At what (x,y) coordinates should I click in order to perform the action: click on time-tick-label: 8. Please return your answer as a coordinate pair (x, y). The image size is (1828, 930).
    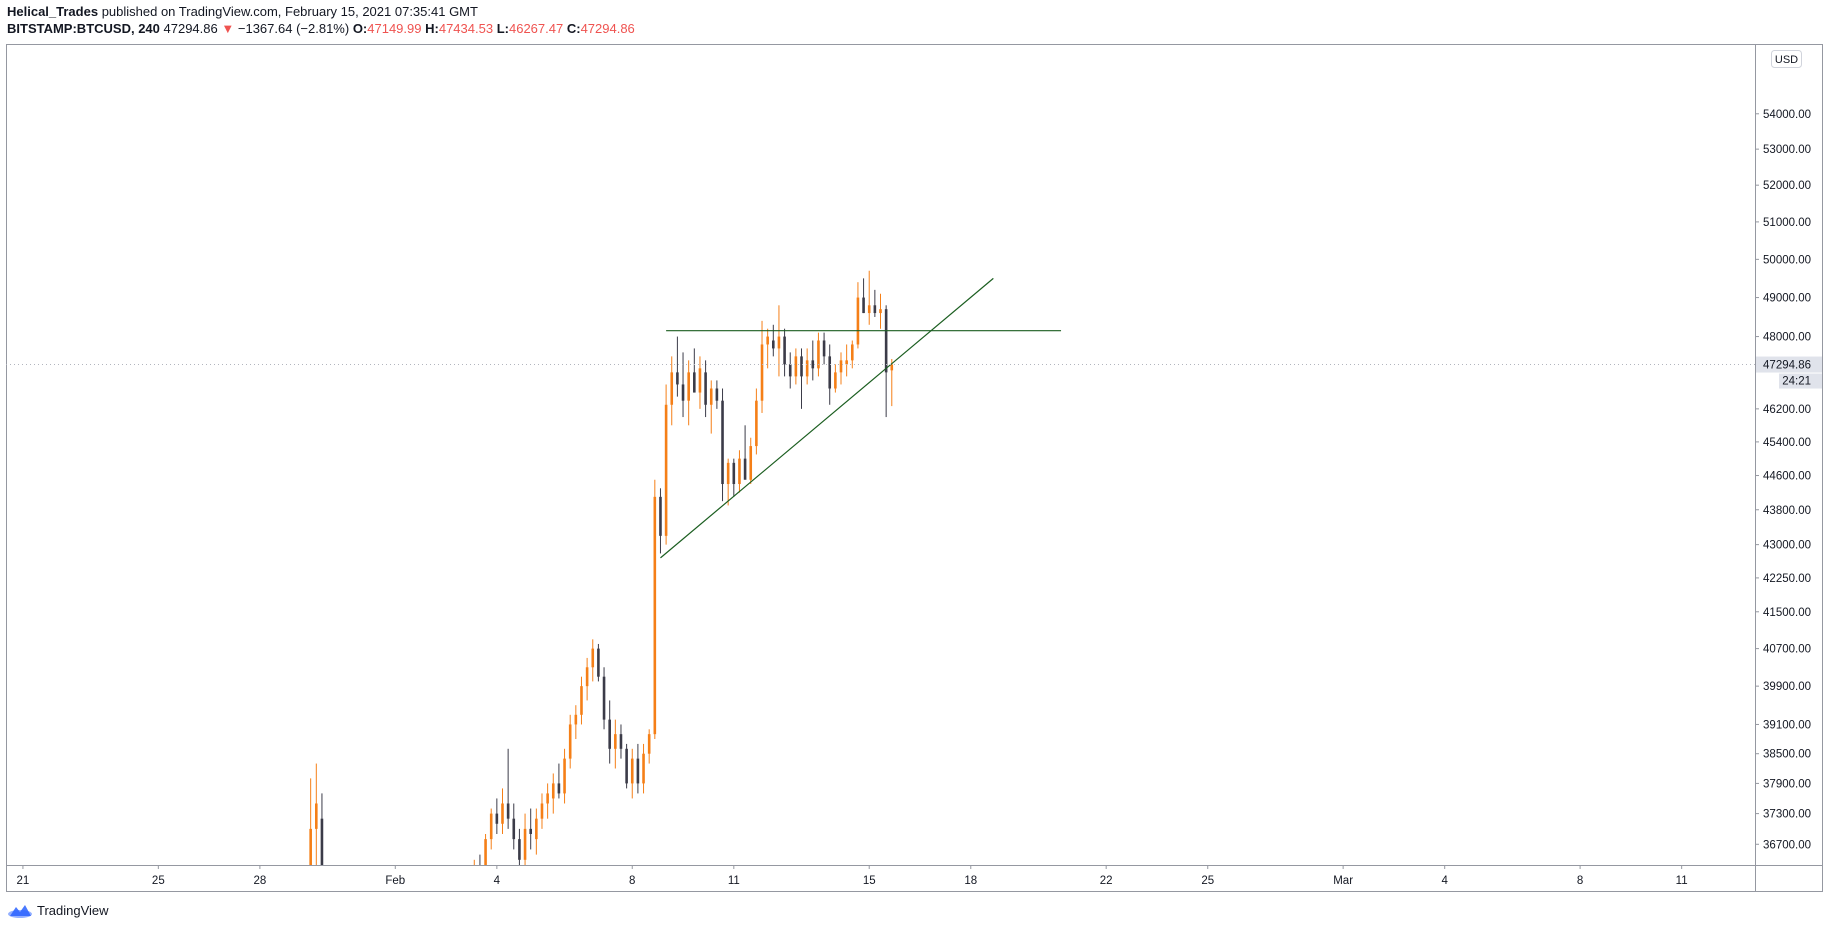
    Looking at the image, I should click on (632, 881).